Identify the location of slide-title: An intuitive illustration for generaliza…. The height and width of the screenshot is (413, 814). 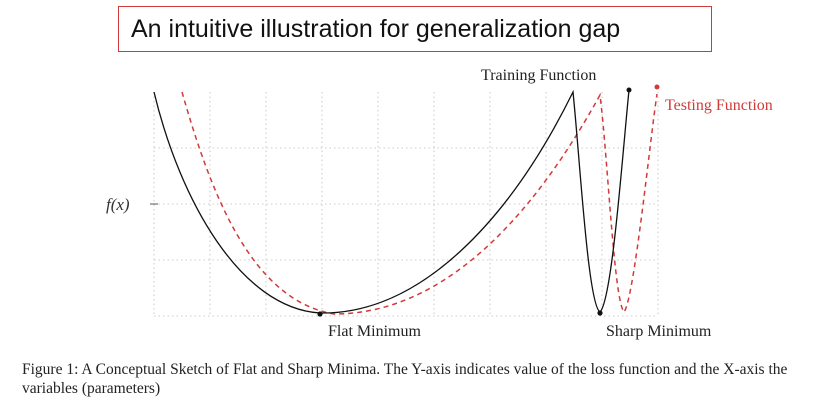
(415, 29).